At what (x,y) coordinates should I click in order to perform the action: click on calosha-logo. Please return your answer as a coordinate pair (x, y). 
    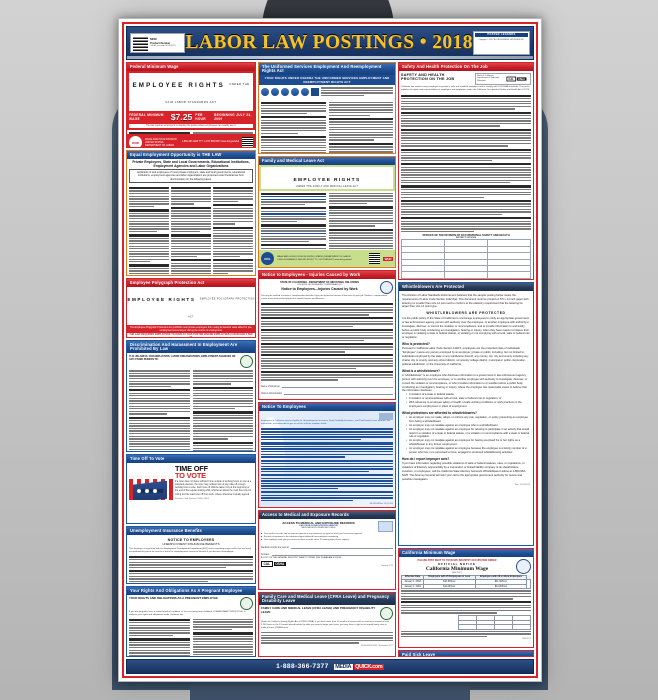
    Looking at the image, I should click on (385, 526).